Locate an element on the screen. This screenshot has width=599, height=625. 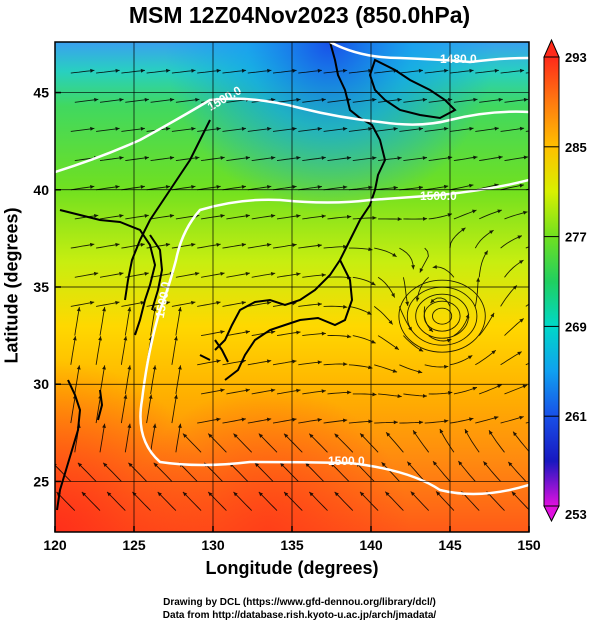
y-tick-label: 35 is located at coordinates (41, 287).